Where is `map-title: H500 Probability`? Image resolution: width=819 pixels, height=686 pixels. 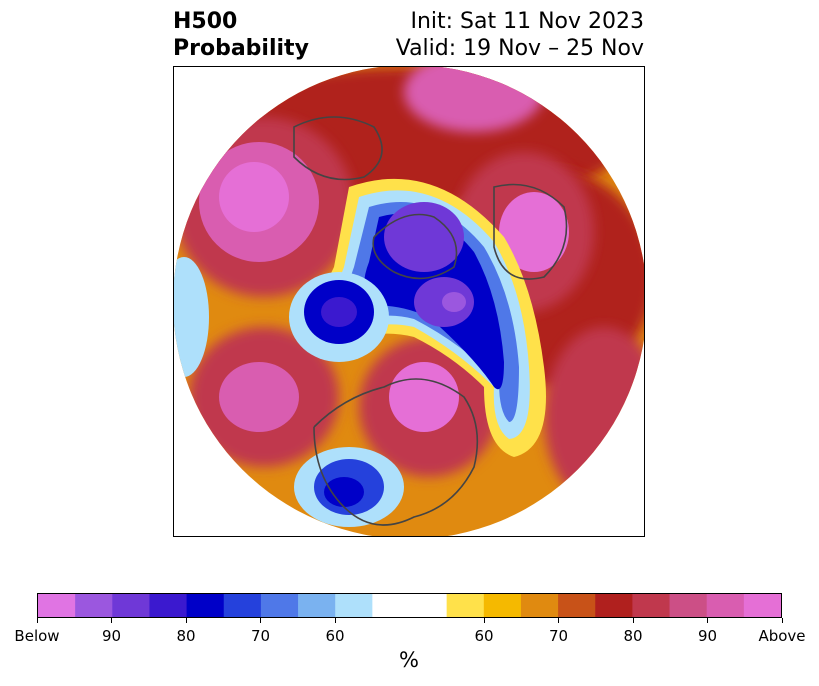 map-title: H500 Probability is located at coordinates (241, 35).